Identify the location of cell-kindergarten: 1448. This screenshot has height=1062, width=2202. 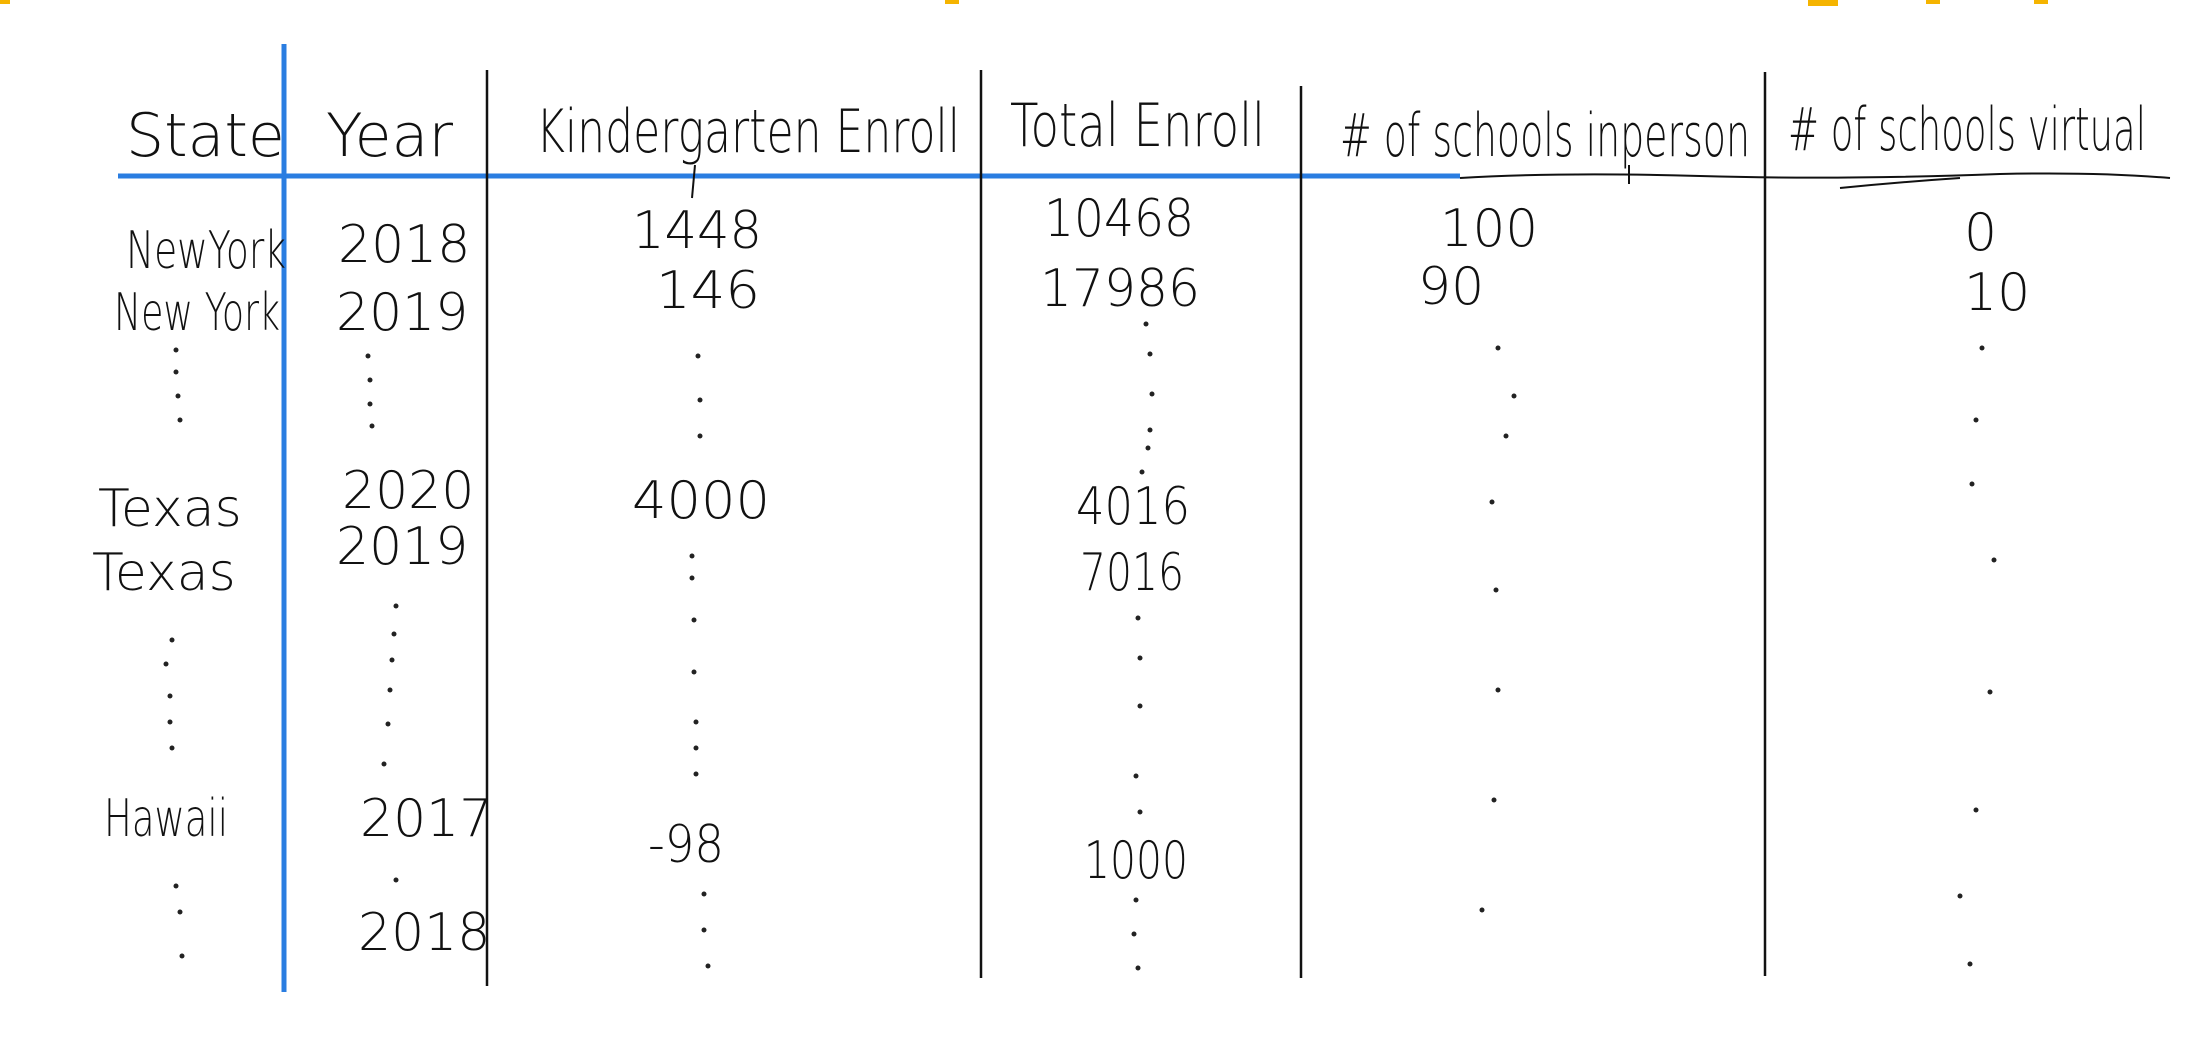
(697, 231).